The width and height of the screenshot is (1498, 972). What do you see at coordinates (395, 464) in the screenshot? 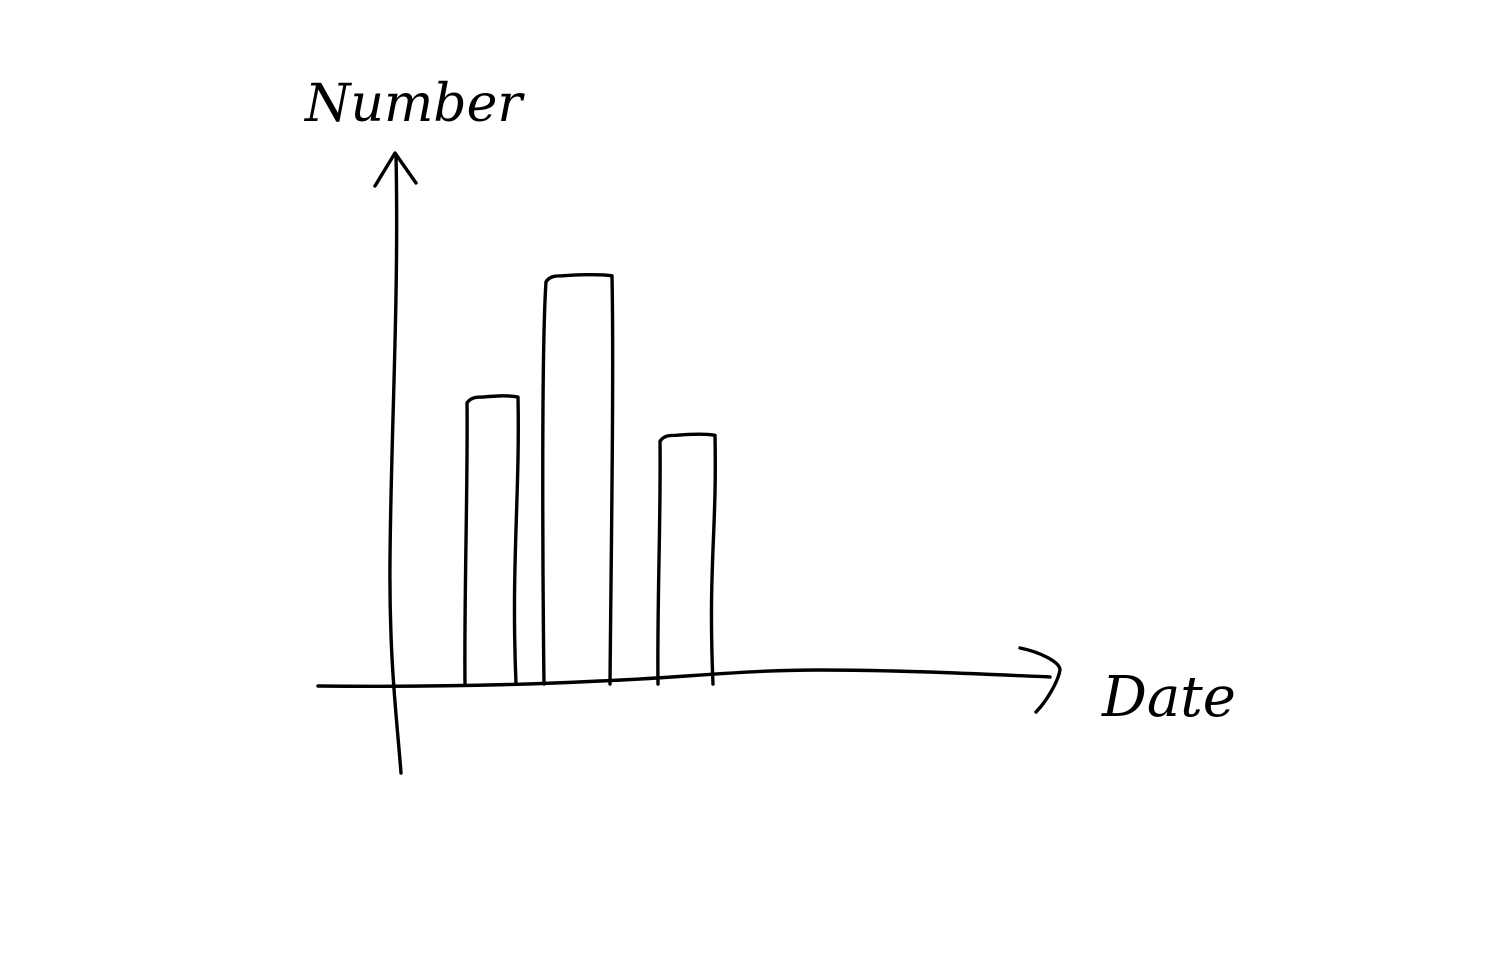
I see `y-axis-line` at bounding box center [395, 464].